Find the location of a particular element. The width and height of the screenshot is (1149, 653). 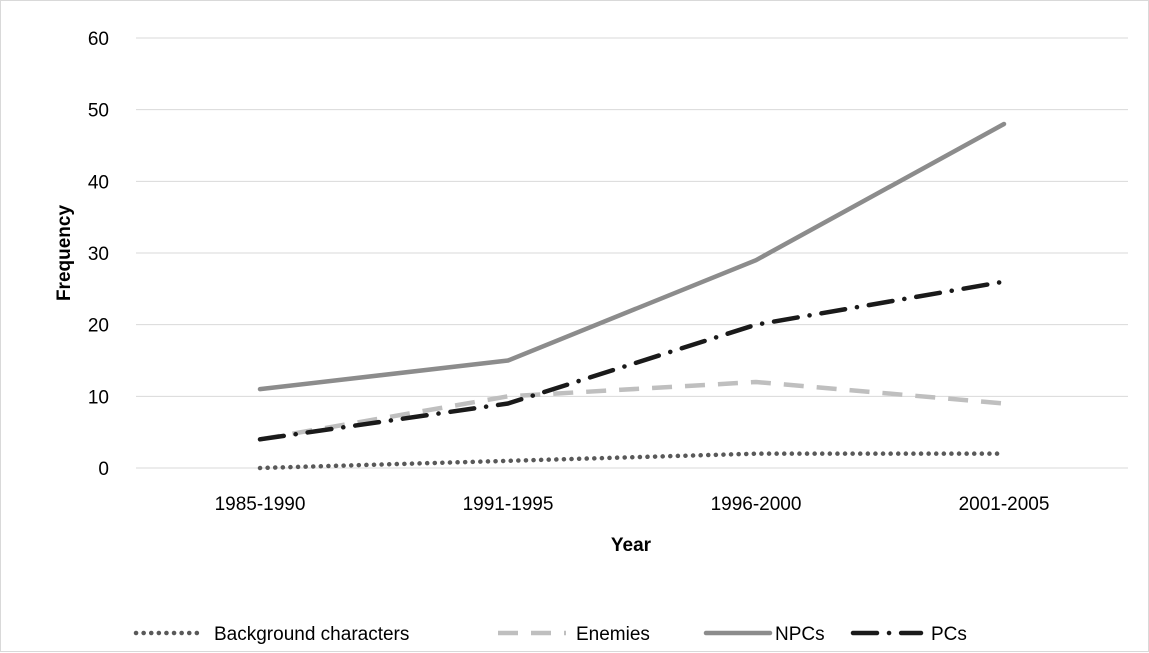

x-tick-label: 2001-2005 is located at coordinates (1004, 504).